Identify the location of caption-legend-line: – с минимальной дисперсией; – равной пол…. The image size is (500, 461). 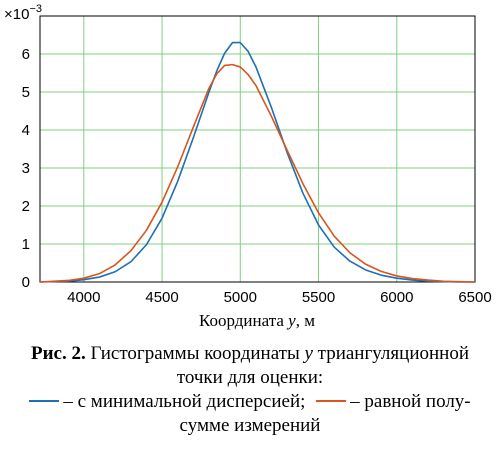
(250, 402).